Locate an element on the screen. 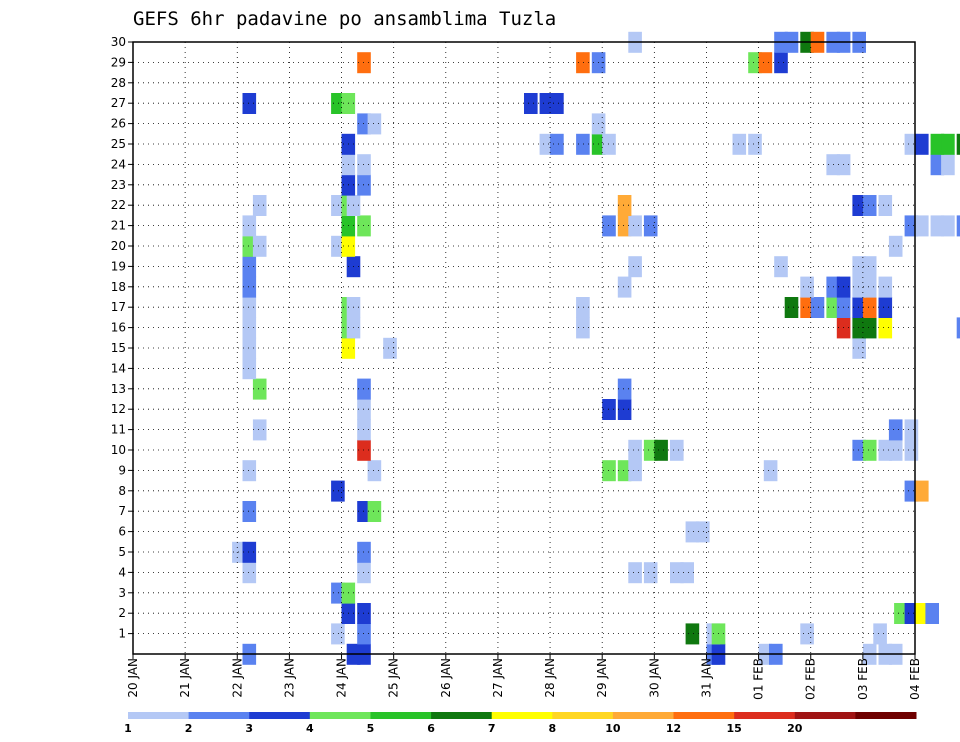 The image size is (960, 742). colorbar-label: 20 is located at coordinates (795, 728).